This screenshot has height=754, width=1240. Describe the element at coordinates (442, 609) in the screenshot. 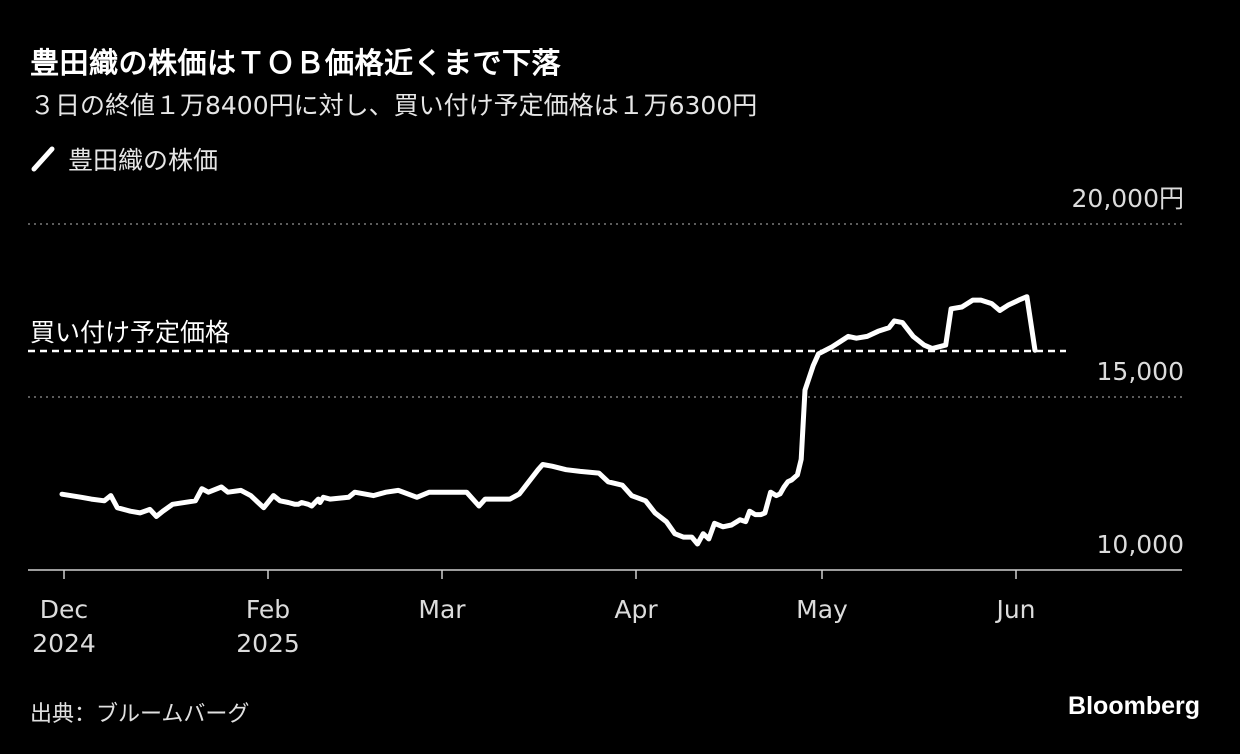

I see `x-tick-label: Mar` at that location.